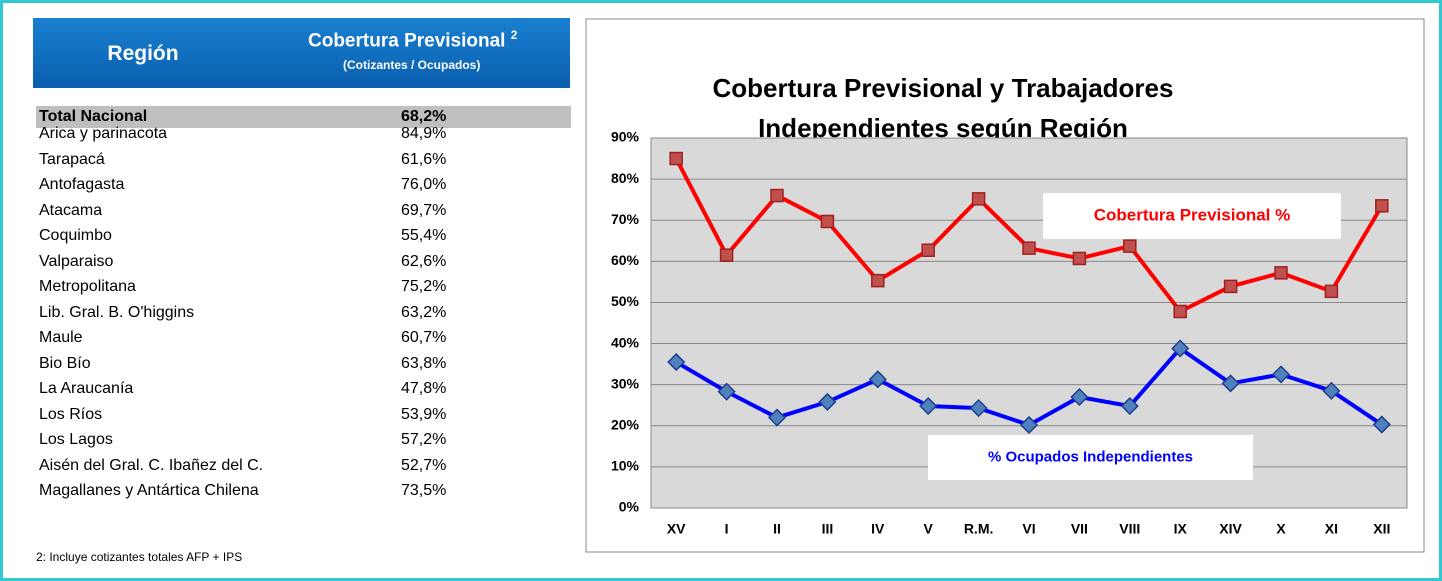 This screenshot has width=1442, height=581. Describe the element at coordinates (424, 133) in the screenshot. I see `cell-value: 84,9%` at that location.